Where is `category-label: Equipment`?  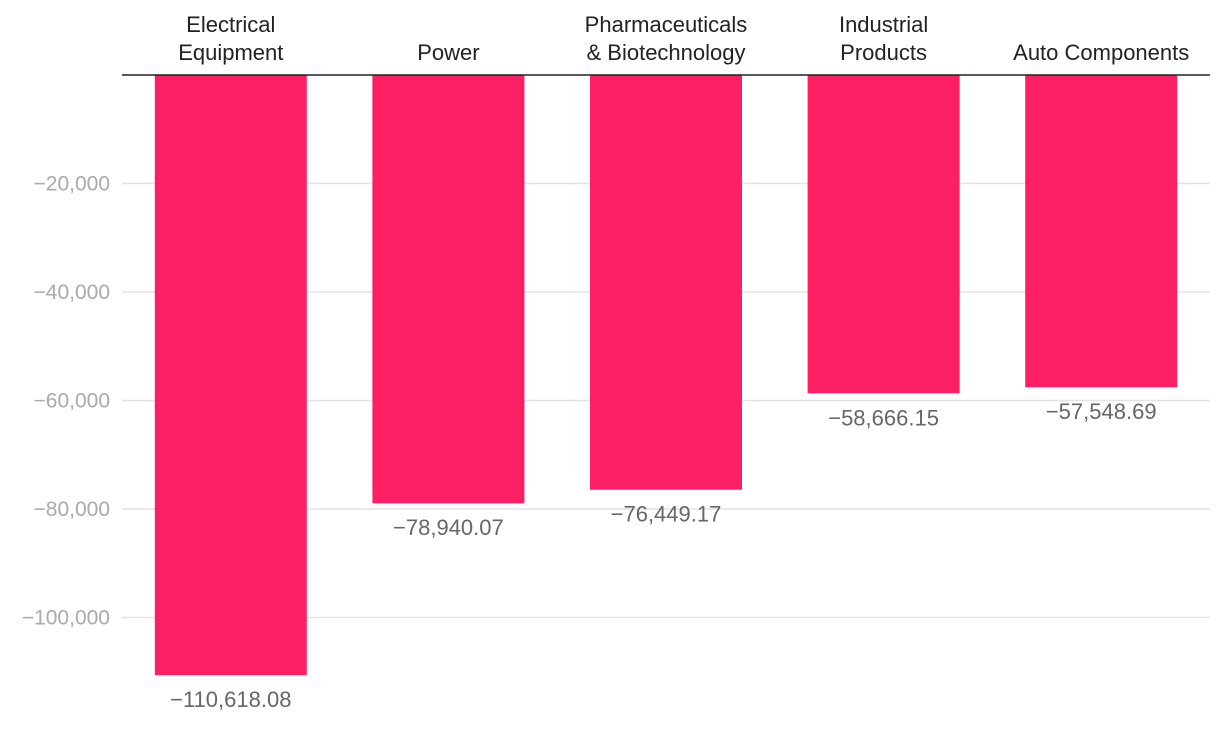
category-label: Equipment is located at coordinates (230, 52).